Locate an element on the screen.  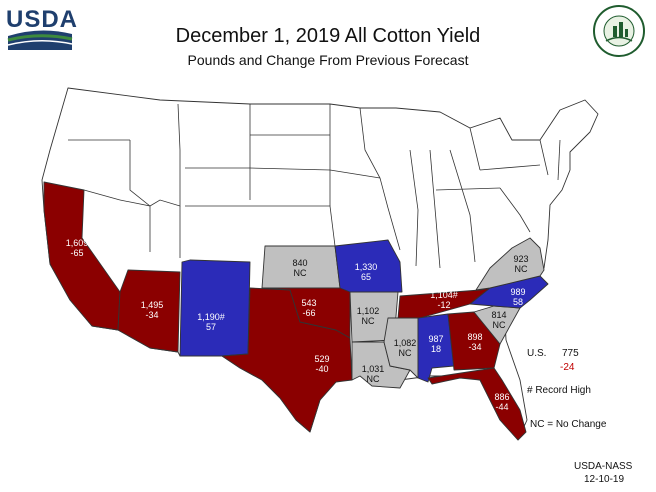
state-yield-new-mexico: 1,190# is located at coordinates (211, 317).